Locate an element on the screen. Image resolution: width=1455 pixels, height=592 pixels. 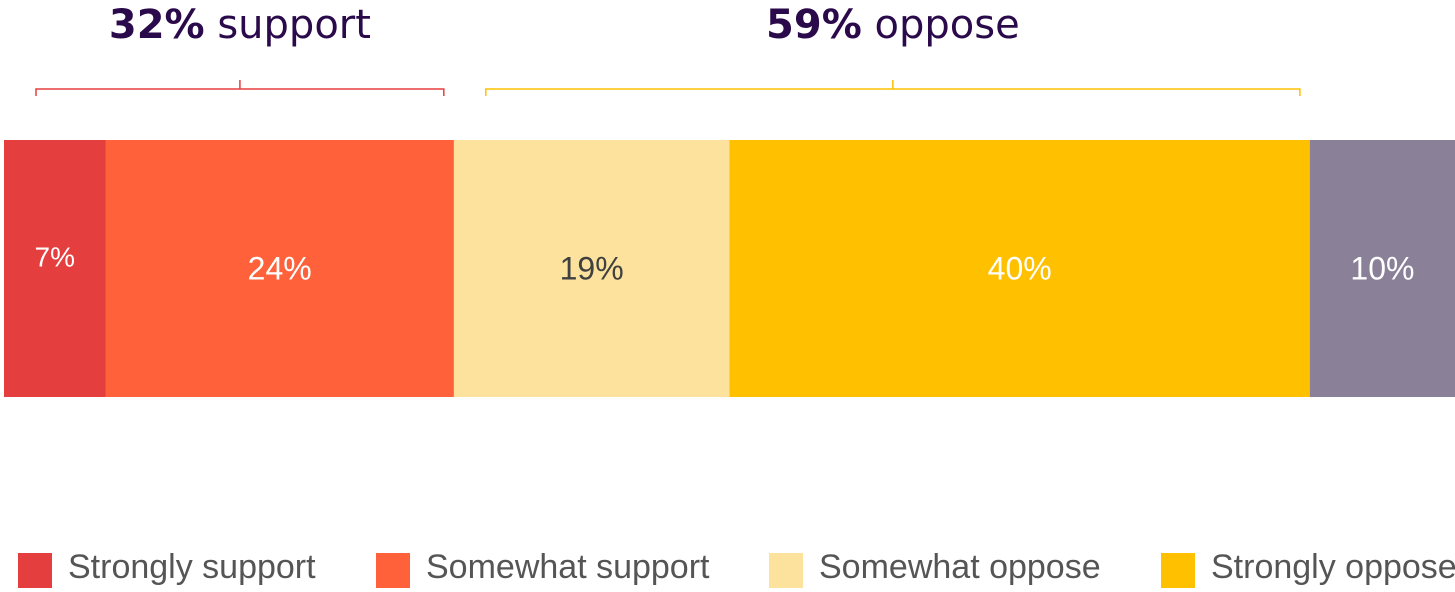
group-heading-value: 59% is located at coordinates (814, 25).